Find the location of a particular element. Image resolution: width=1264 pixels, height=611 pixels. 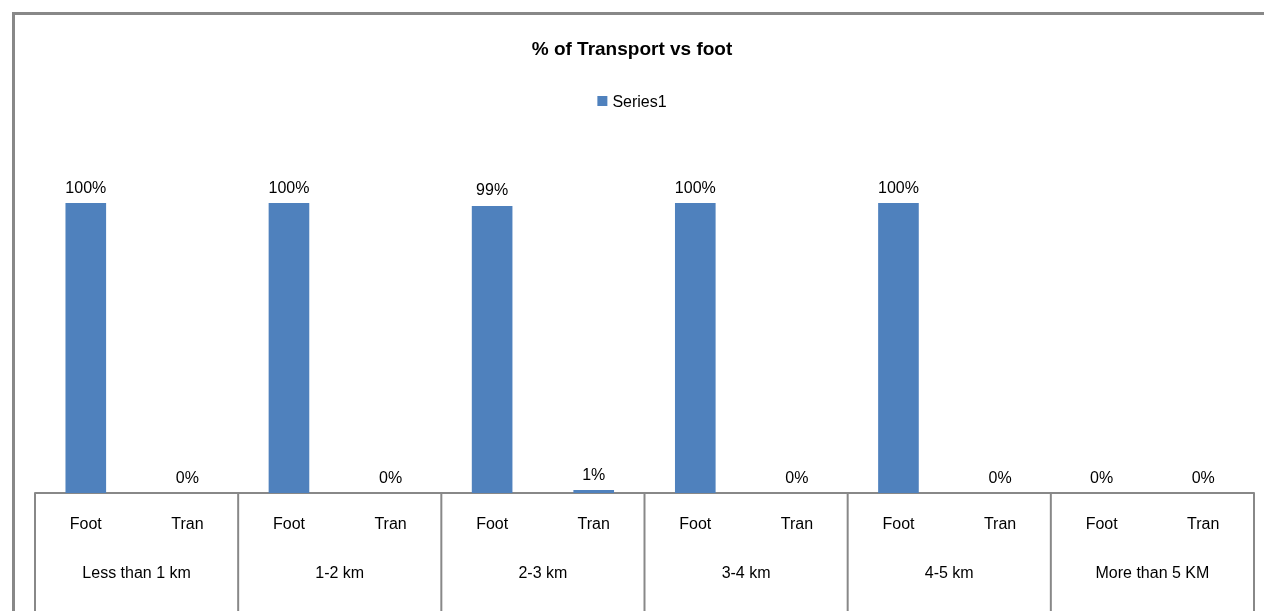

data-label: 99% is located at coordinates (492, 190).